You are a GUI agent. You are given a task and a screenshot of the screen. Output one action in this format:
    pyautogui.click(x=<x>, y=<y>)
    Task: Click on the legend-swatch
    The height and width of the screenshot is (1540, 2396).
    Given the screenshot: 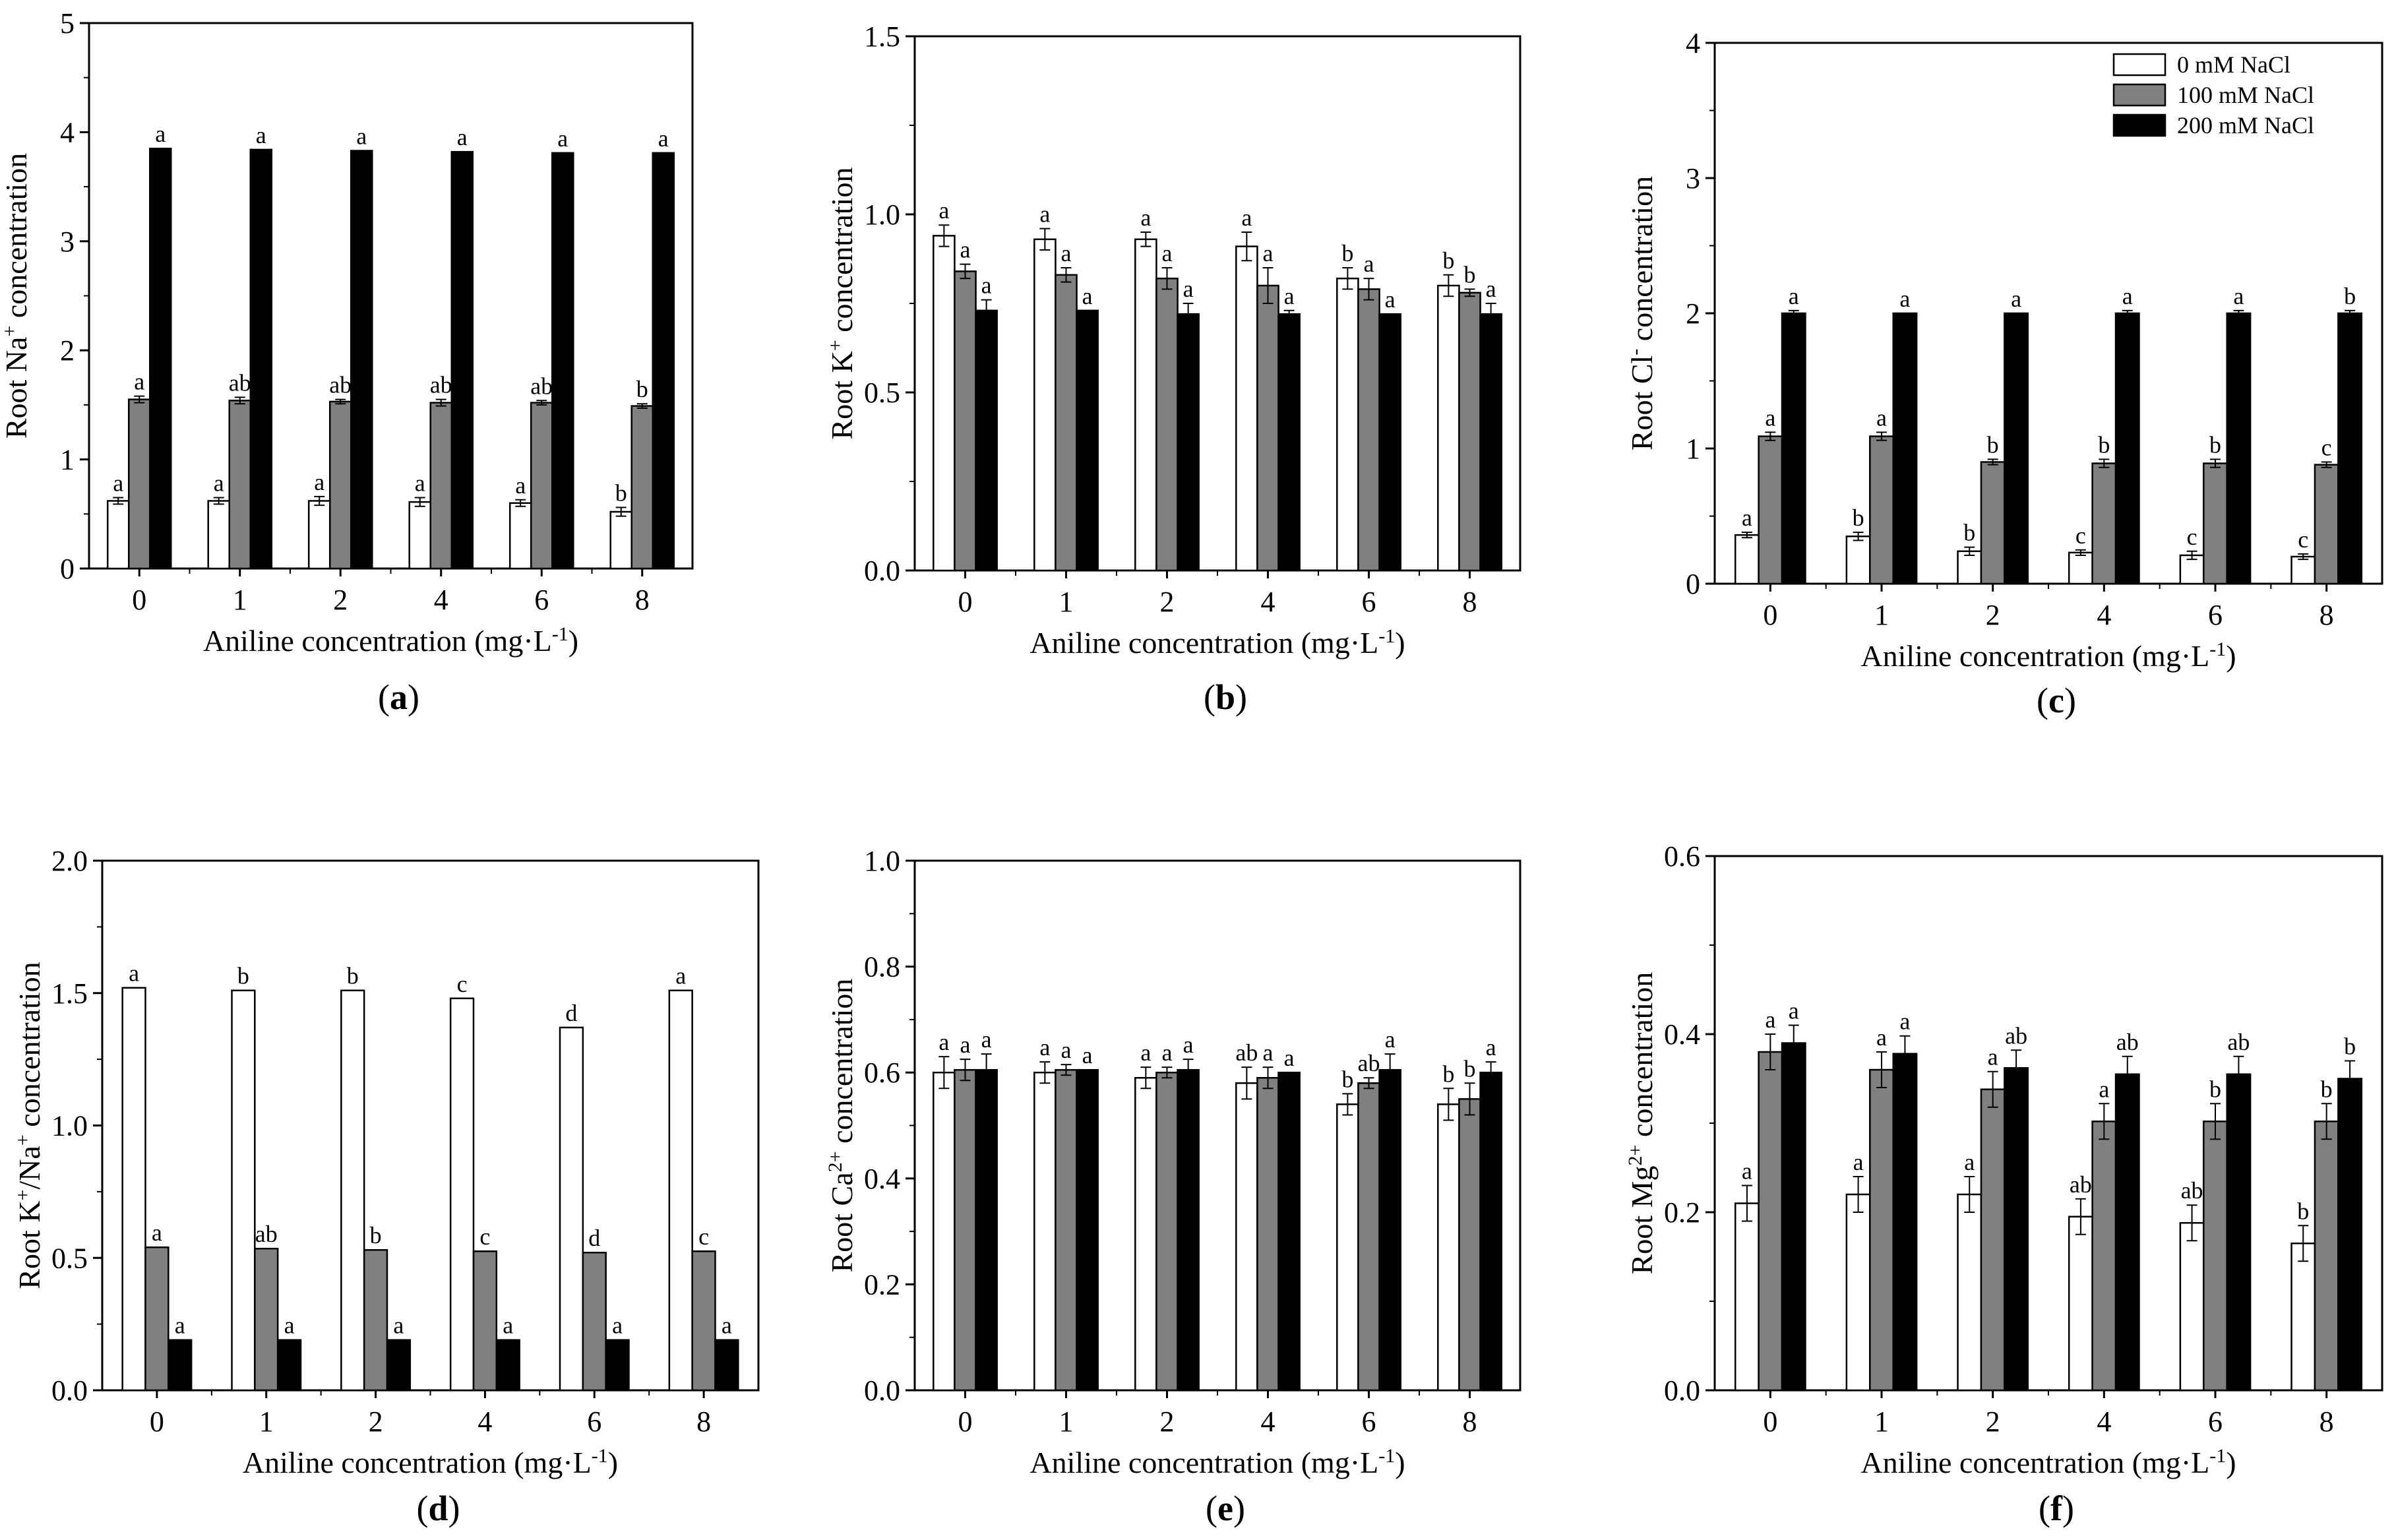 What is the action you would take?
    pyautogui.click(x=2139, y=65)
    